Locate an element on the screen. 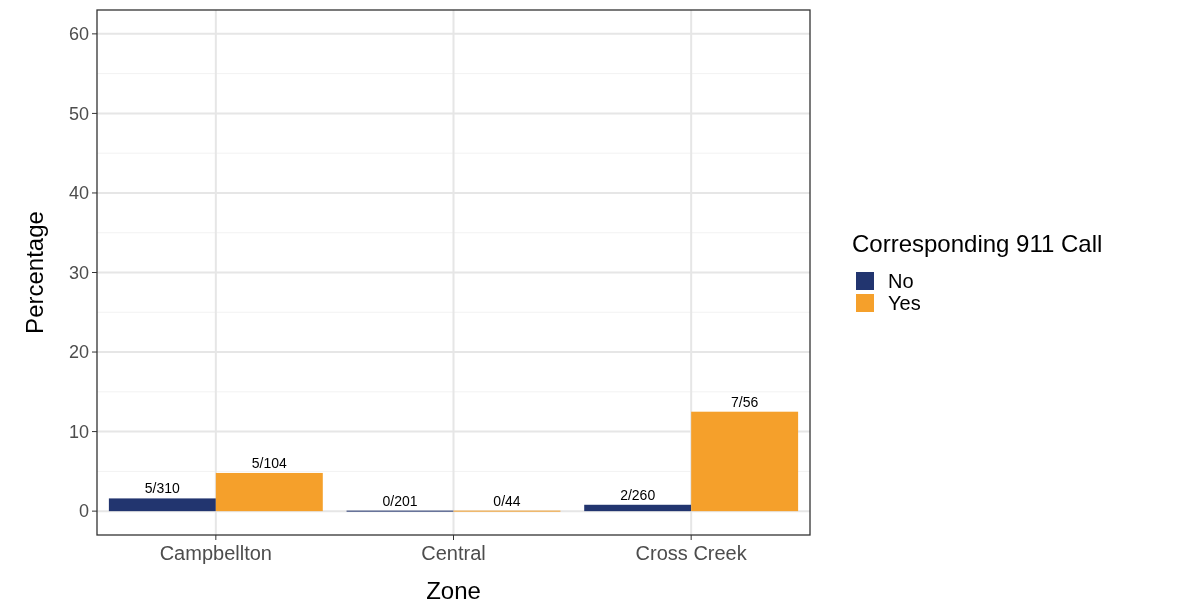  x-tick-label: Campbellton is located at coordinates (215, 553).